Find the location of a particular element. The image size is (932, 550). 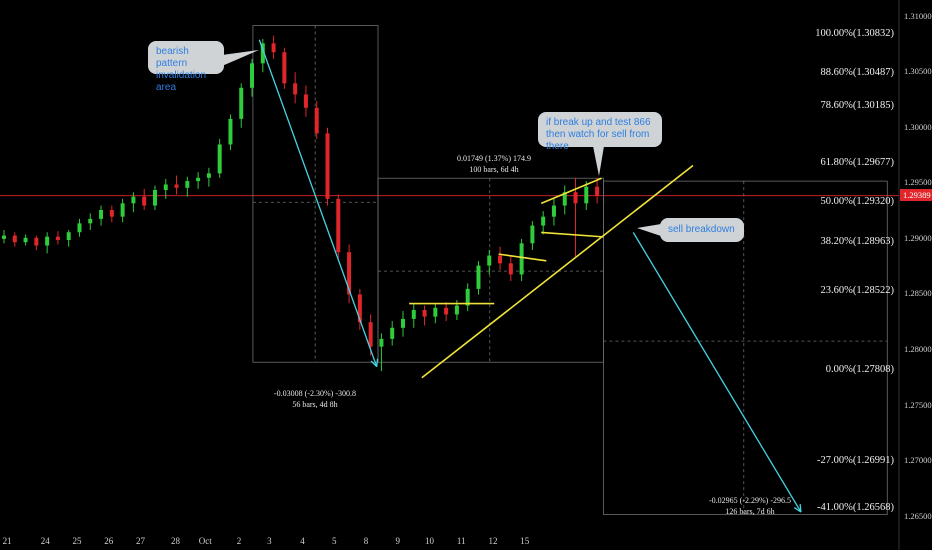

projected-sell-arrow-shaft is located at coordinates (717, 372).